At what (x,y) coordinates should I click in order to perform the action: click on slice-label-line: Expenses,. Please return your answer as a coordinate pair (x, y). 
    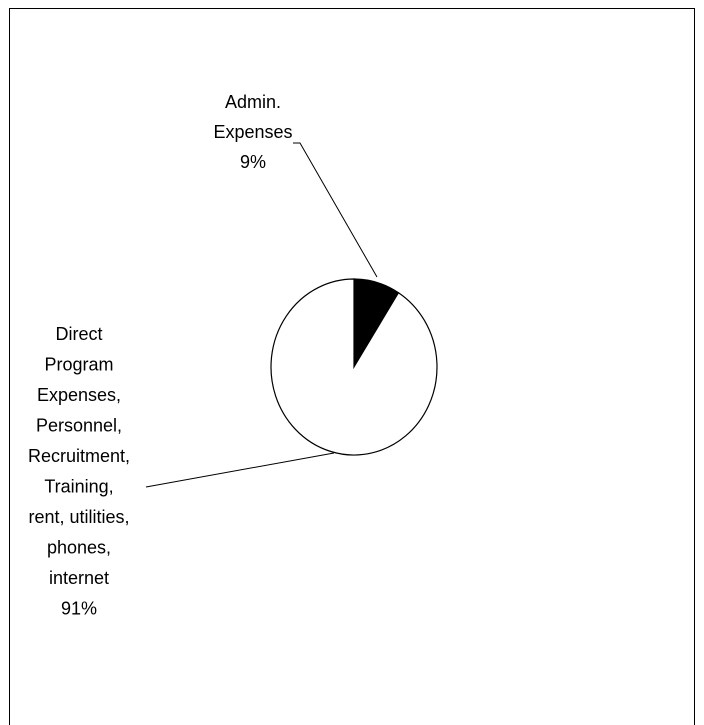
    Looking at the image, I should click on (79, 395).